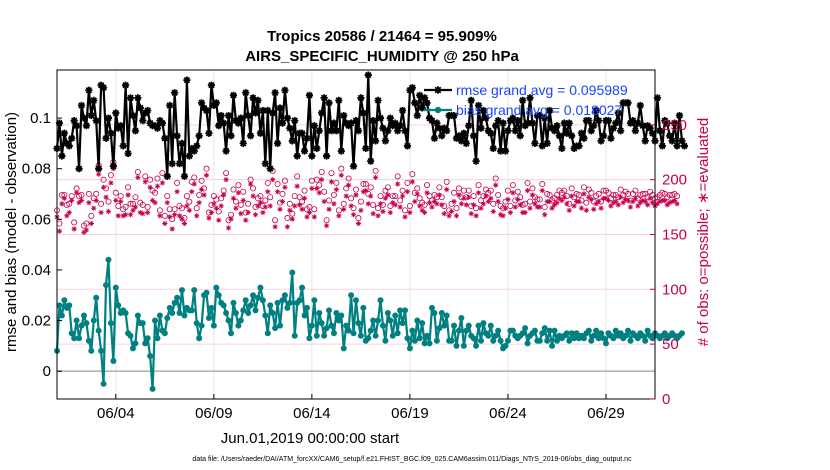 The width and height of the screenshot is (830, 470). Describe the element at coordinates (703, 232) in the screenshot. I see `y-axis-right-label: # of obs: o=possible; ∗=evaluated` at that location.